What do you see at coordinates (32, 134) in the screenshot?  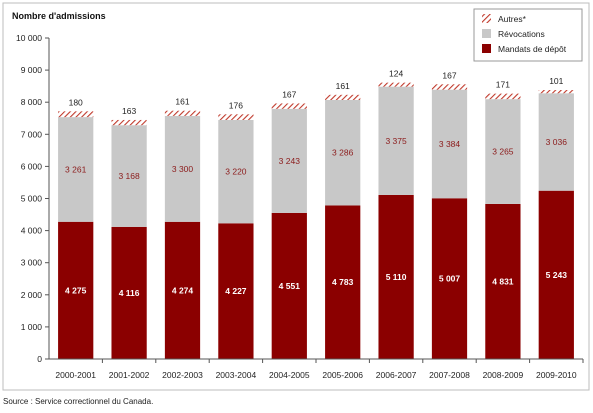 I see `y-tick-label: 7 000` at bounding box center [32, 134].